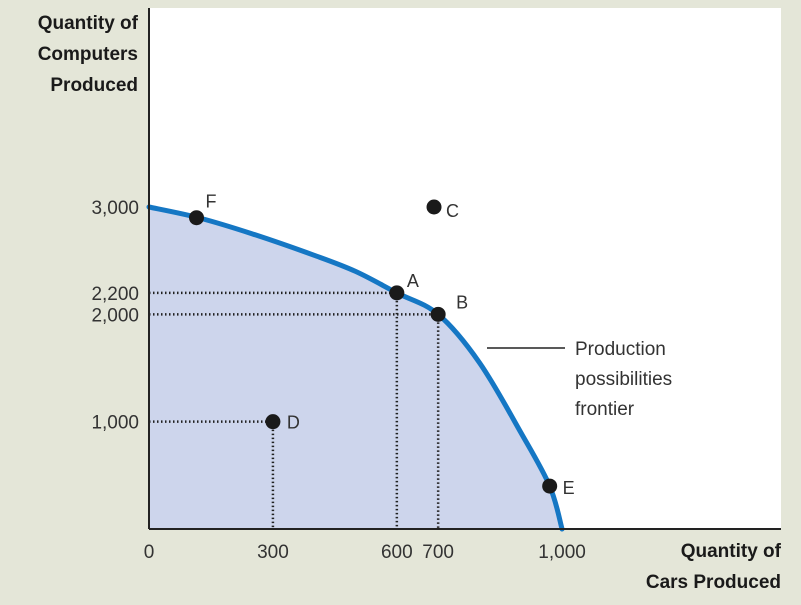 The width and height of the screenshot is (801, 605). I want to click on point-label-d: D, so click(293, 423).